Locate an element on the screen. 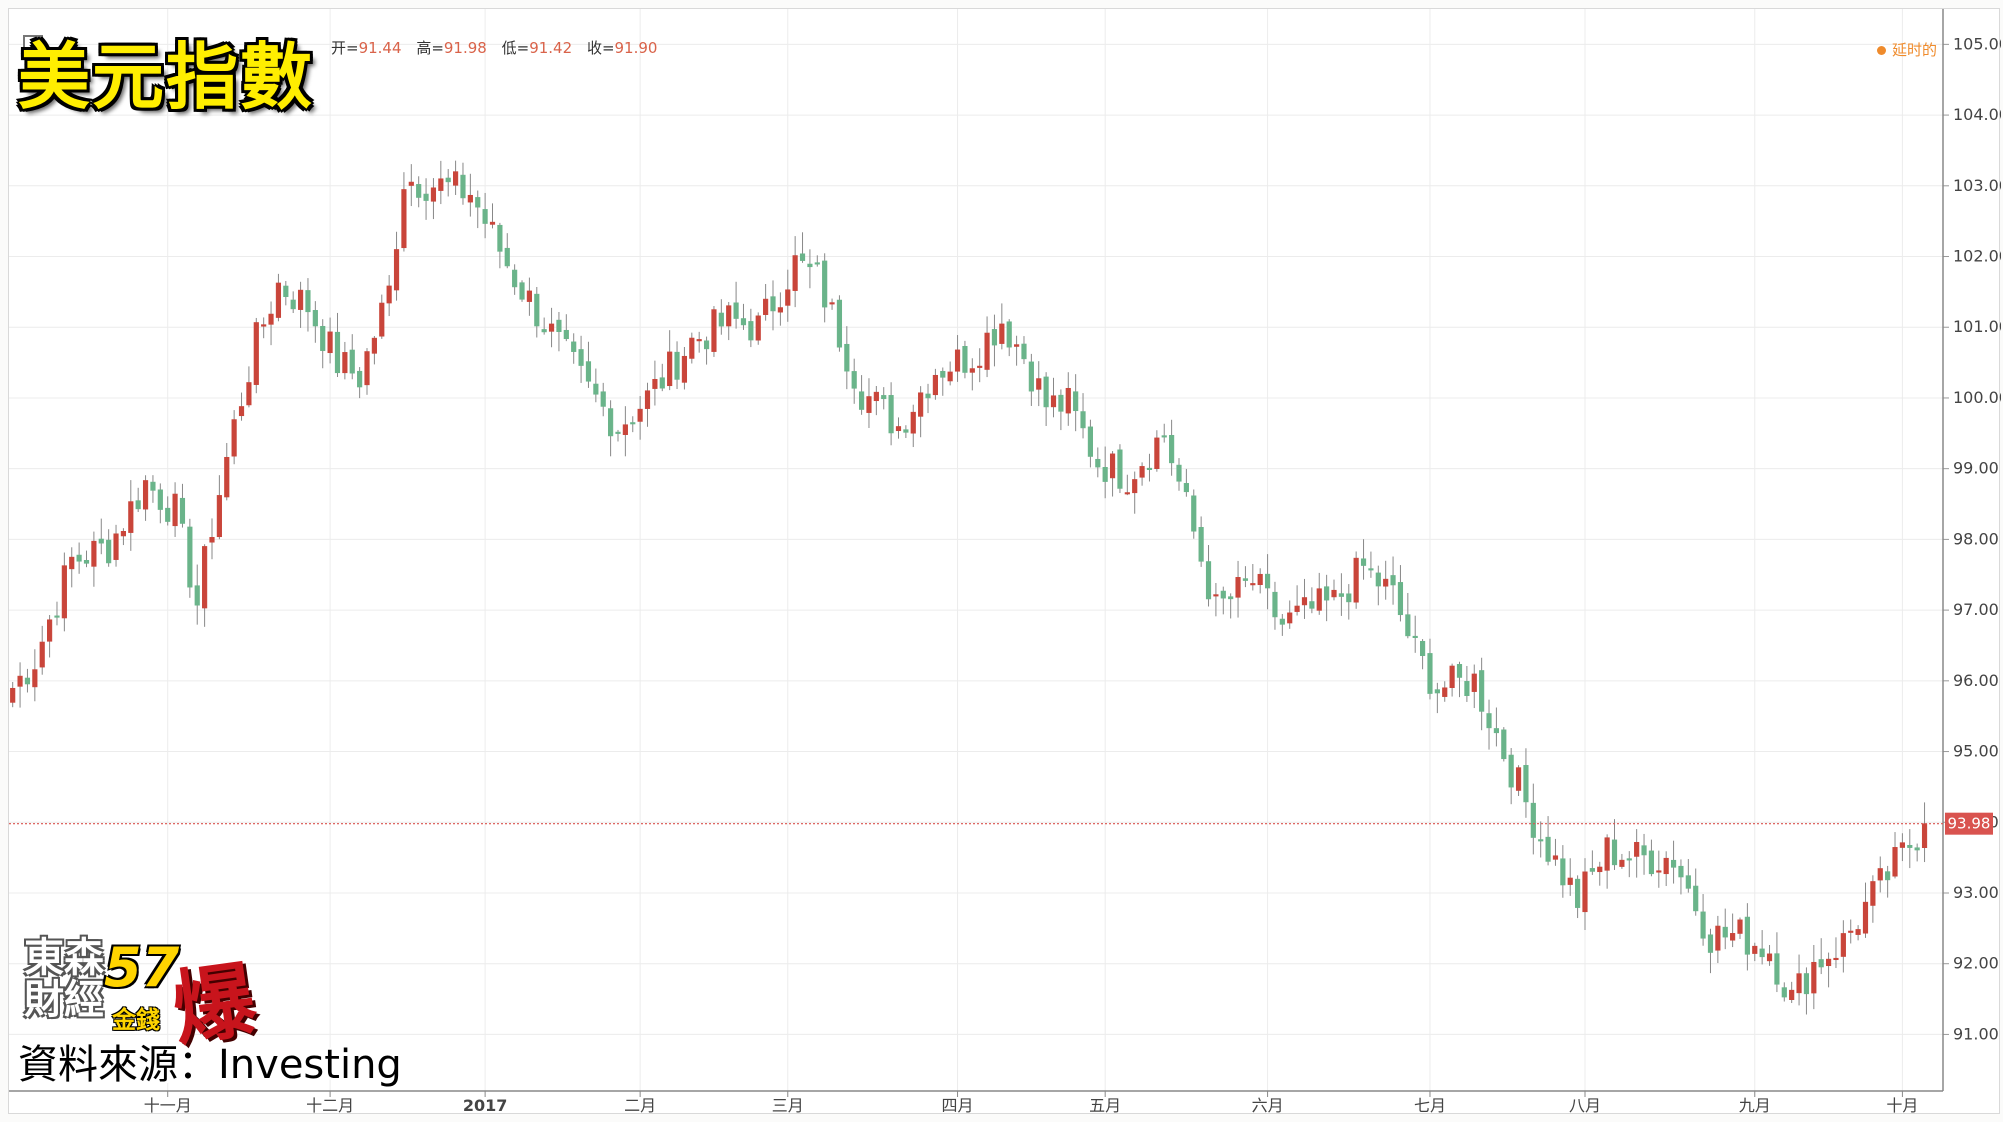  overlay-title: 美元指數 is located at coordinates (166, 77).